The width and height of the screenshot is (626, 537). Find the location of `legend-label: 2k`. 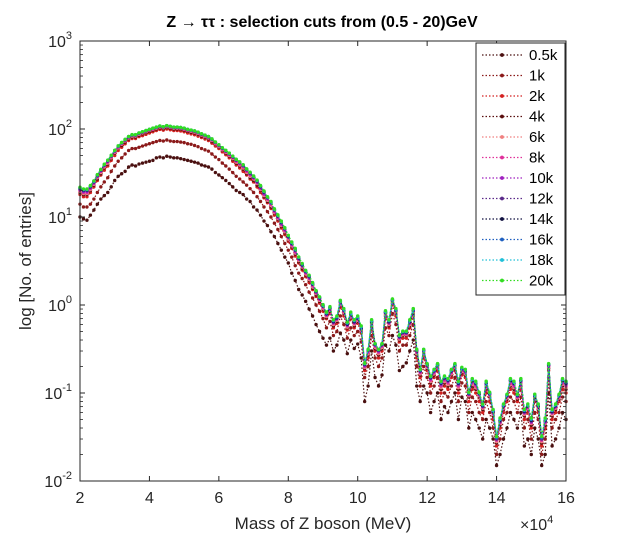

legend-label: 2k is located at coordinates (537, 96).